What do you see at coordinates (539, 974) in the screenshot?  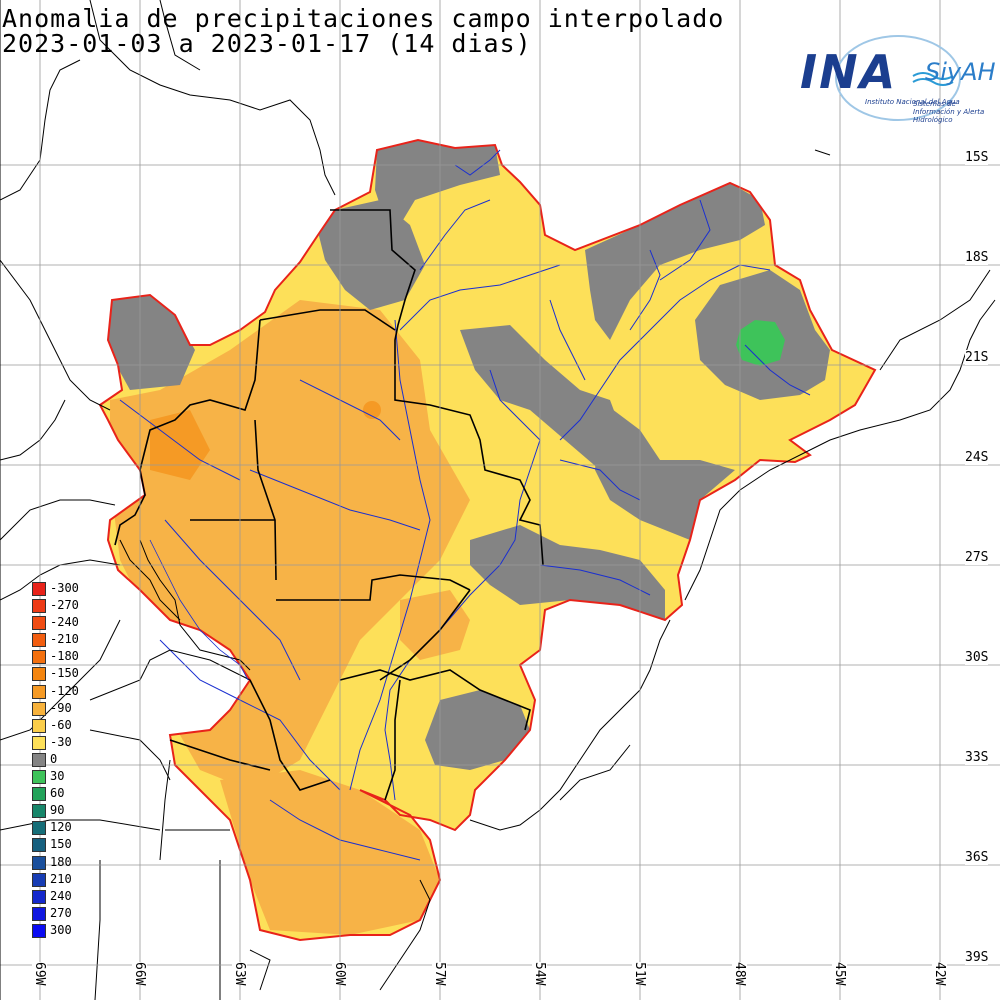 I see `longitude-label: 54W` at bounding box center [539, 974].